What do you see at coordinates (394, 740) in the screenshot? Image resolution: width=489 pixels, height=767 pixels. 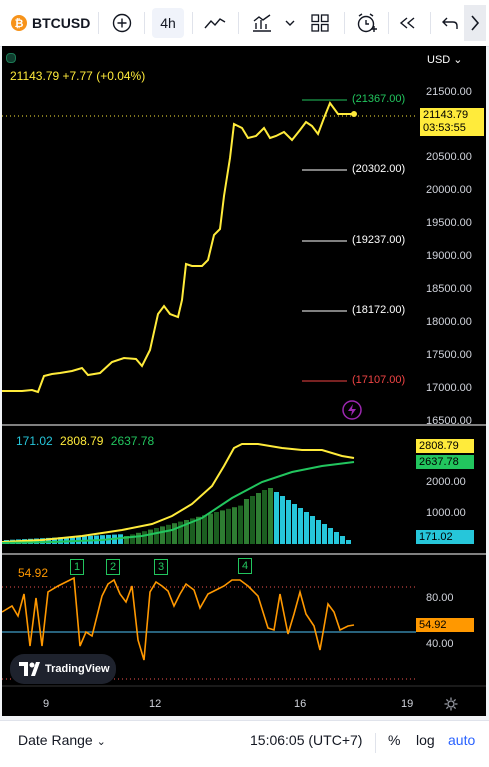 I see `percent-scale-toggle: %` at bounding box center [394, 740].